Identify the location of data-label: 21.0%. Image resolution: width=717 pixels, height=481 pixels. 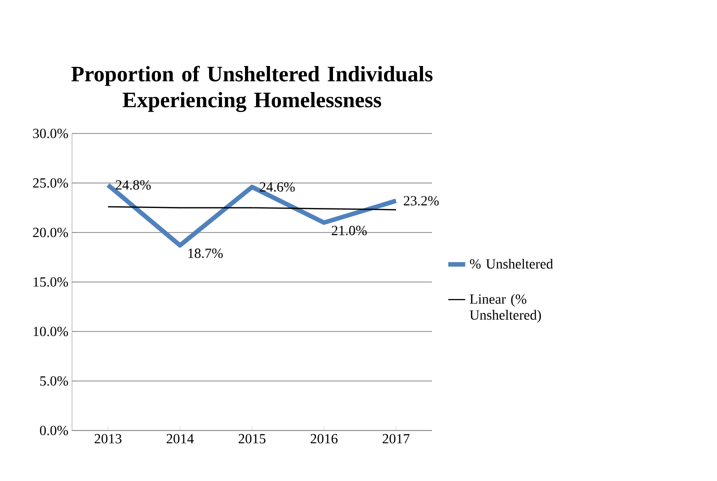
(349, 231).